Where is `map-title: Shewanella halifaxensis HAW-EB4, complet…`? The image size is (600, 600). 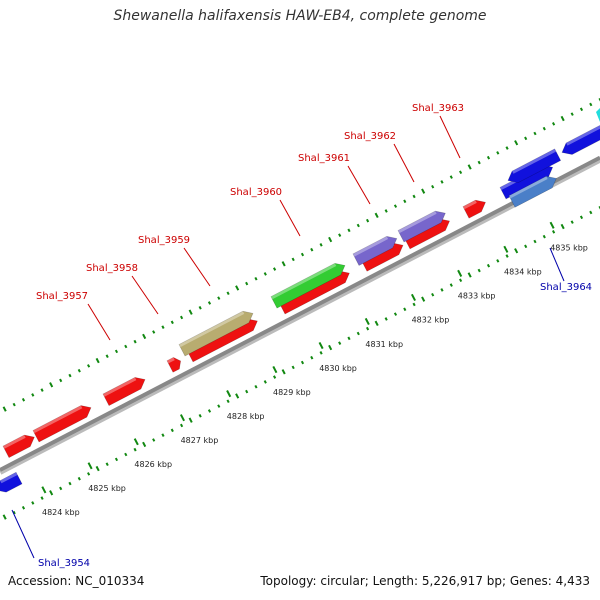
map-title: Shewanella halifaxensis HAW-EB4, complet… is located at coordinates (300, 16).